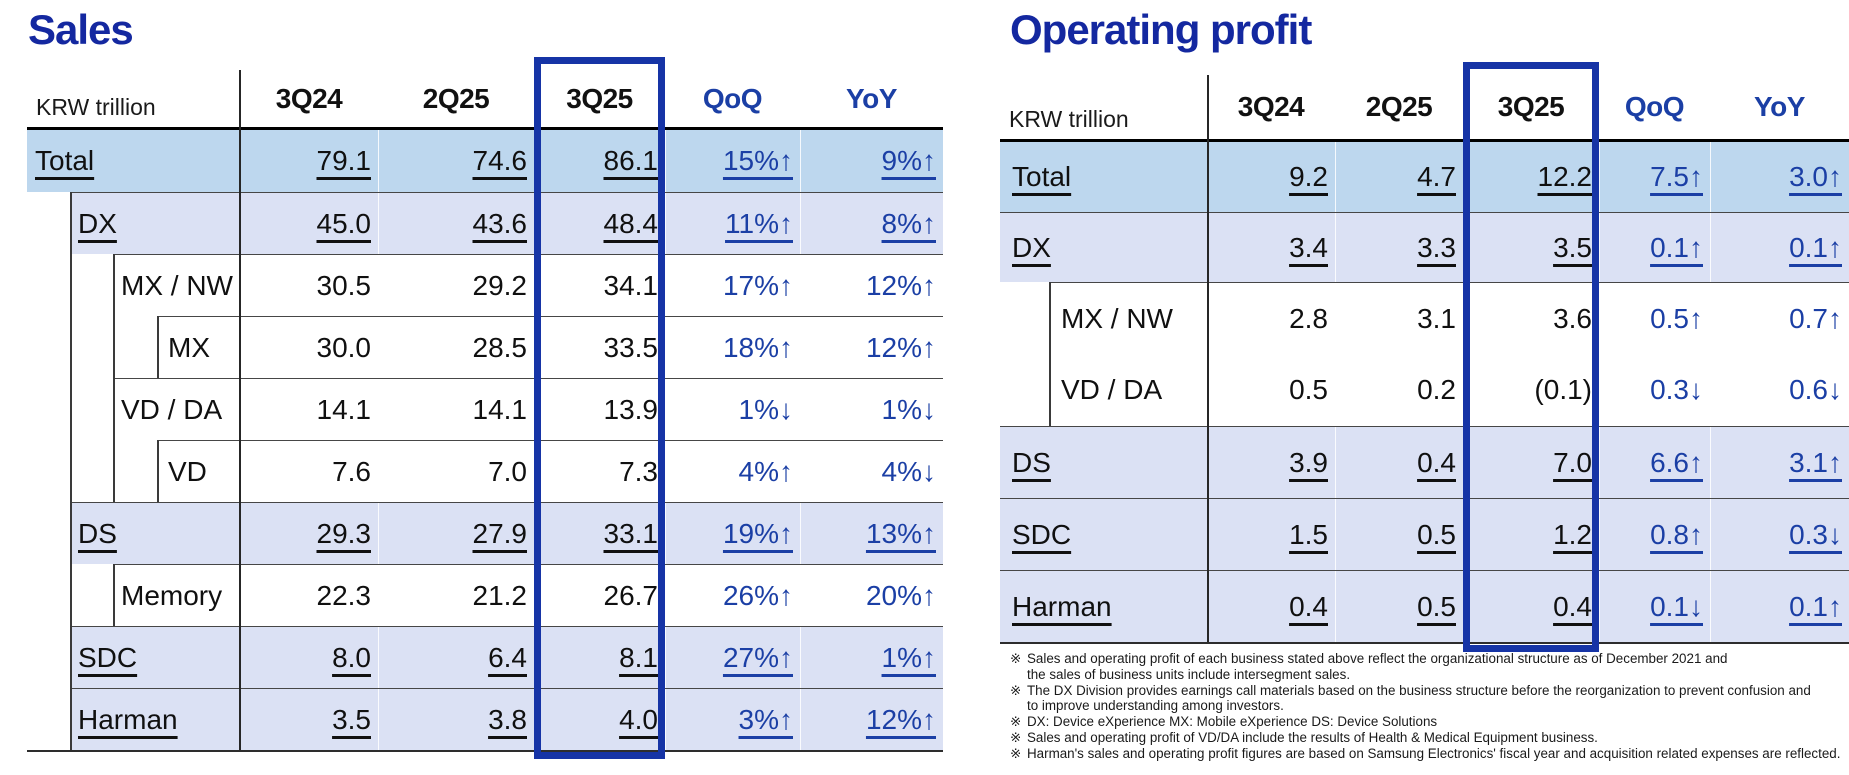  What do you see at coordinates (81, 29) in the screenshot?
I see `sales-title: Sales` at bounding box center [81, 29].